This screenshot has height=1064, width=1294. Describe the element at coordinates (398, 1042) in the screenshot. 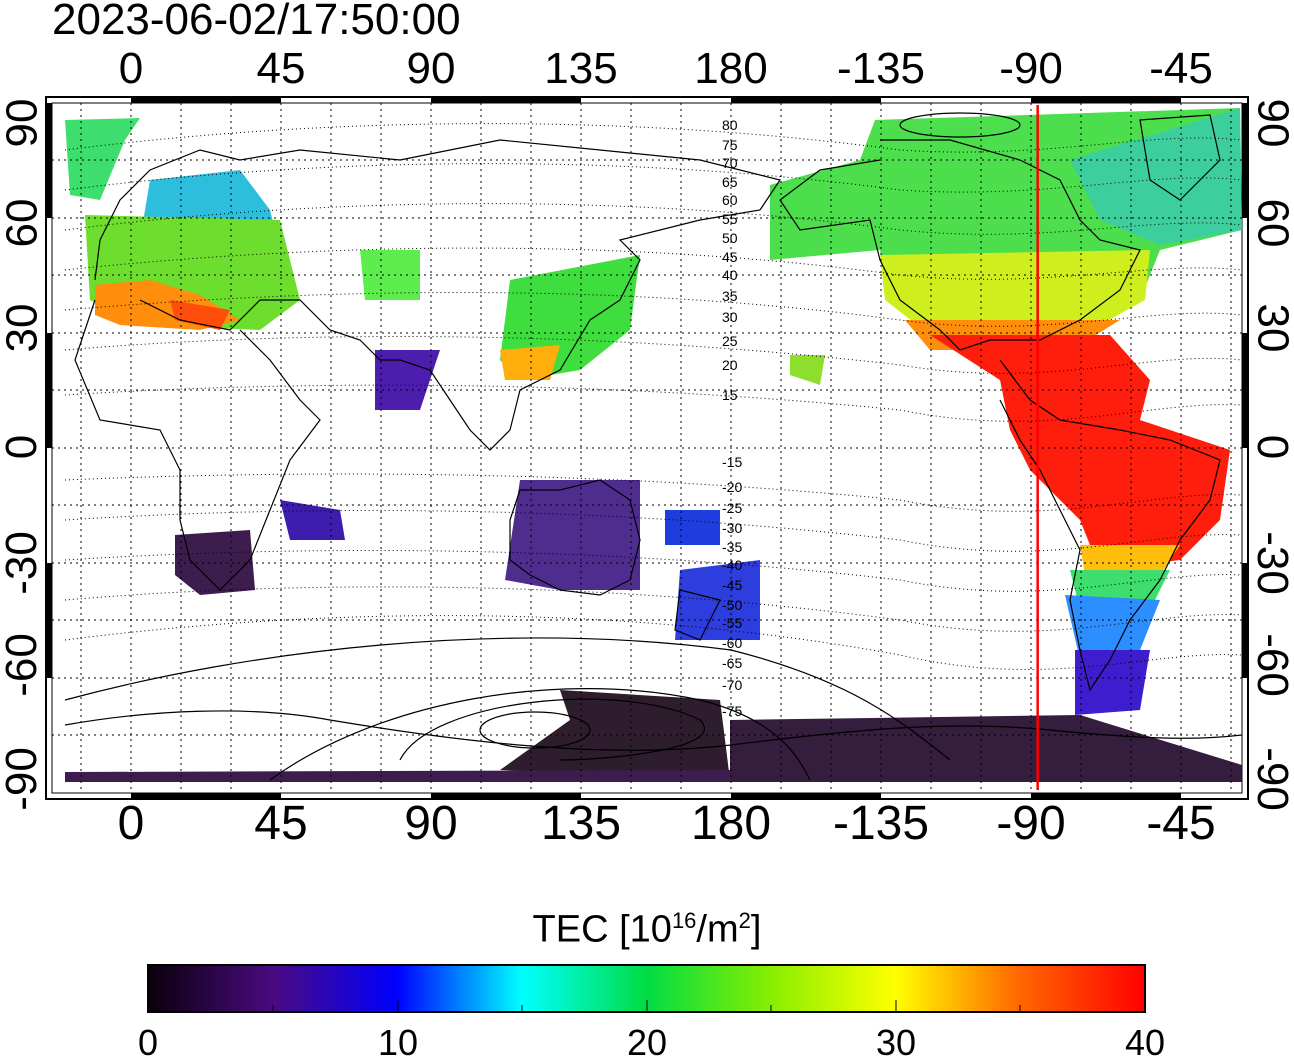

I see `colorbar-tick: 10` at that location.